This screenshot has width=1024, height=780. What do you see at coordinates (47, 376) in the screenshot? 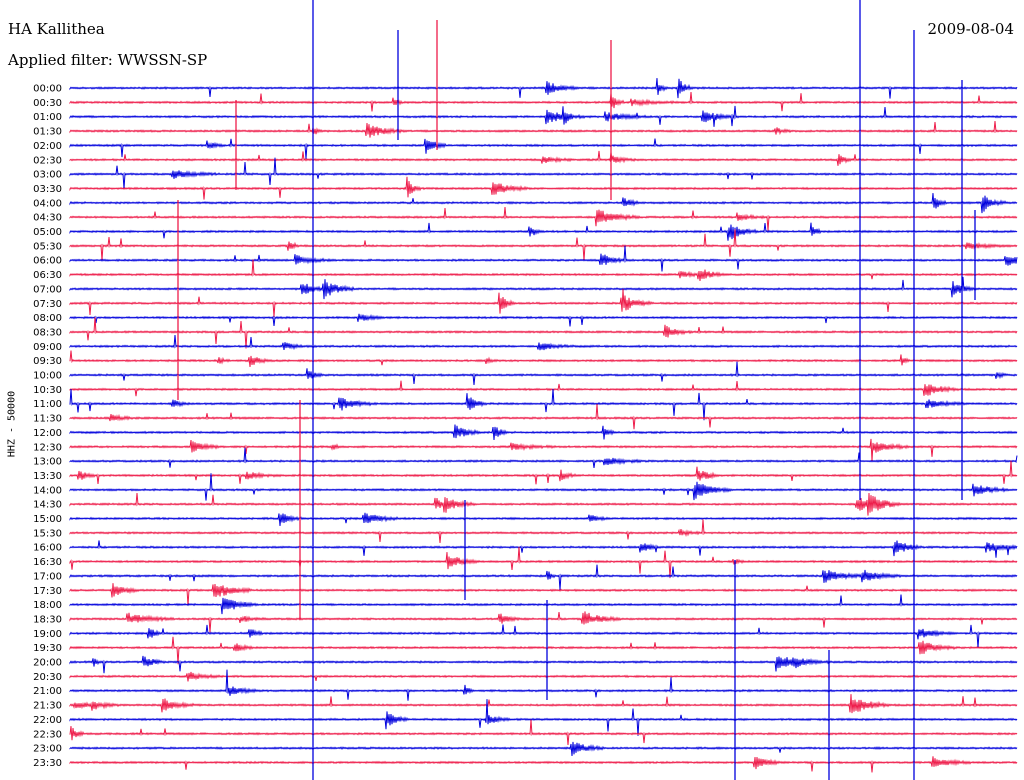
I see `row-label: 10:00` at bounding box center [47, 376].